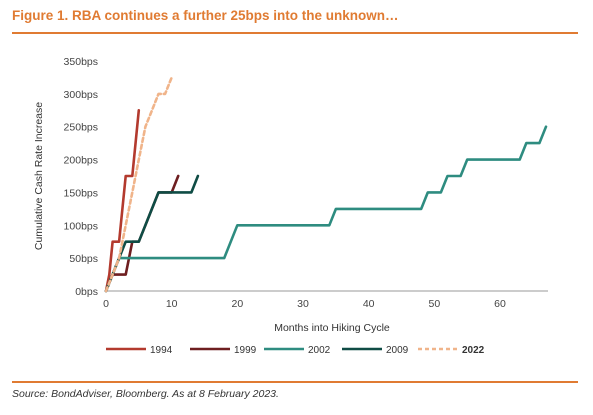  I want to click on x-tick-label: 20, so click(237, 304).